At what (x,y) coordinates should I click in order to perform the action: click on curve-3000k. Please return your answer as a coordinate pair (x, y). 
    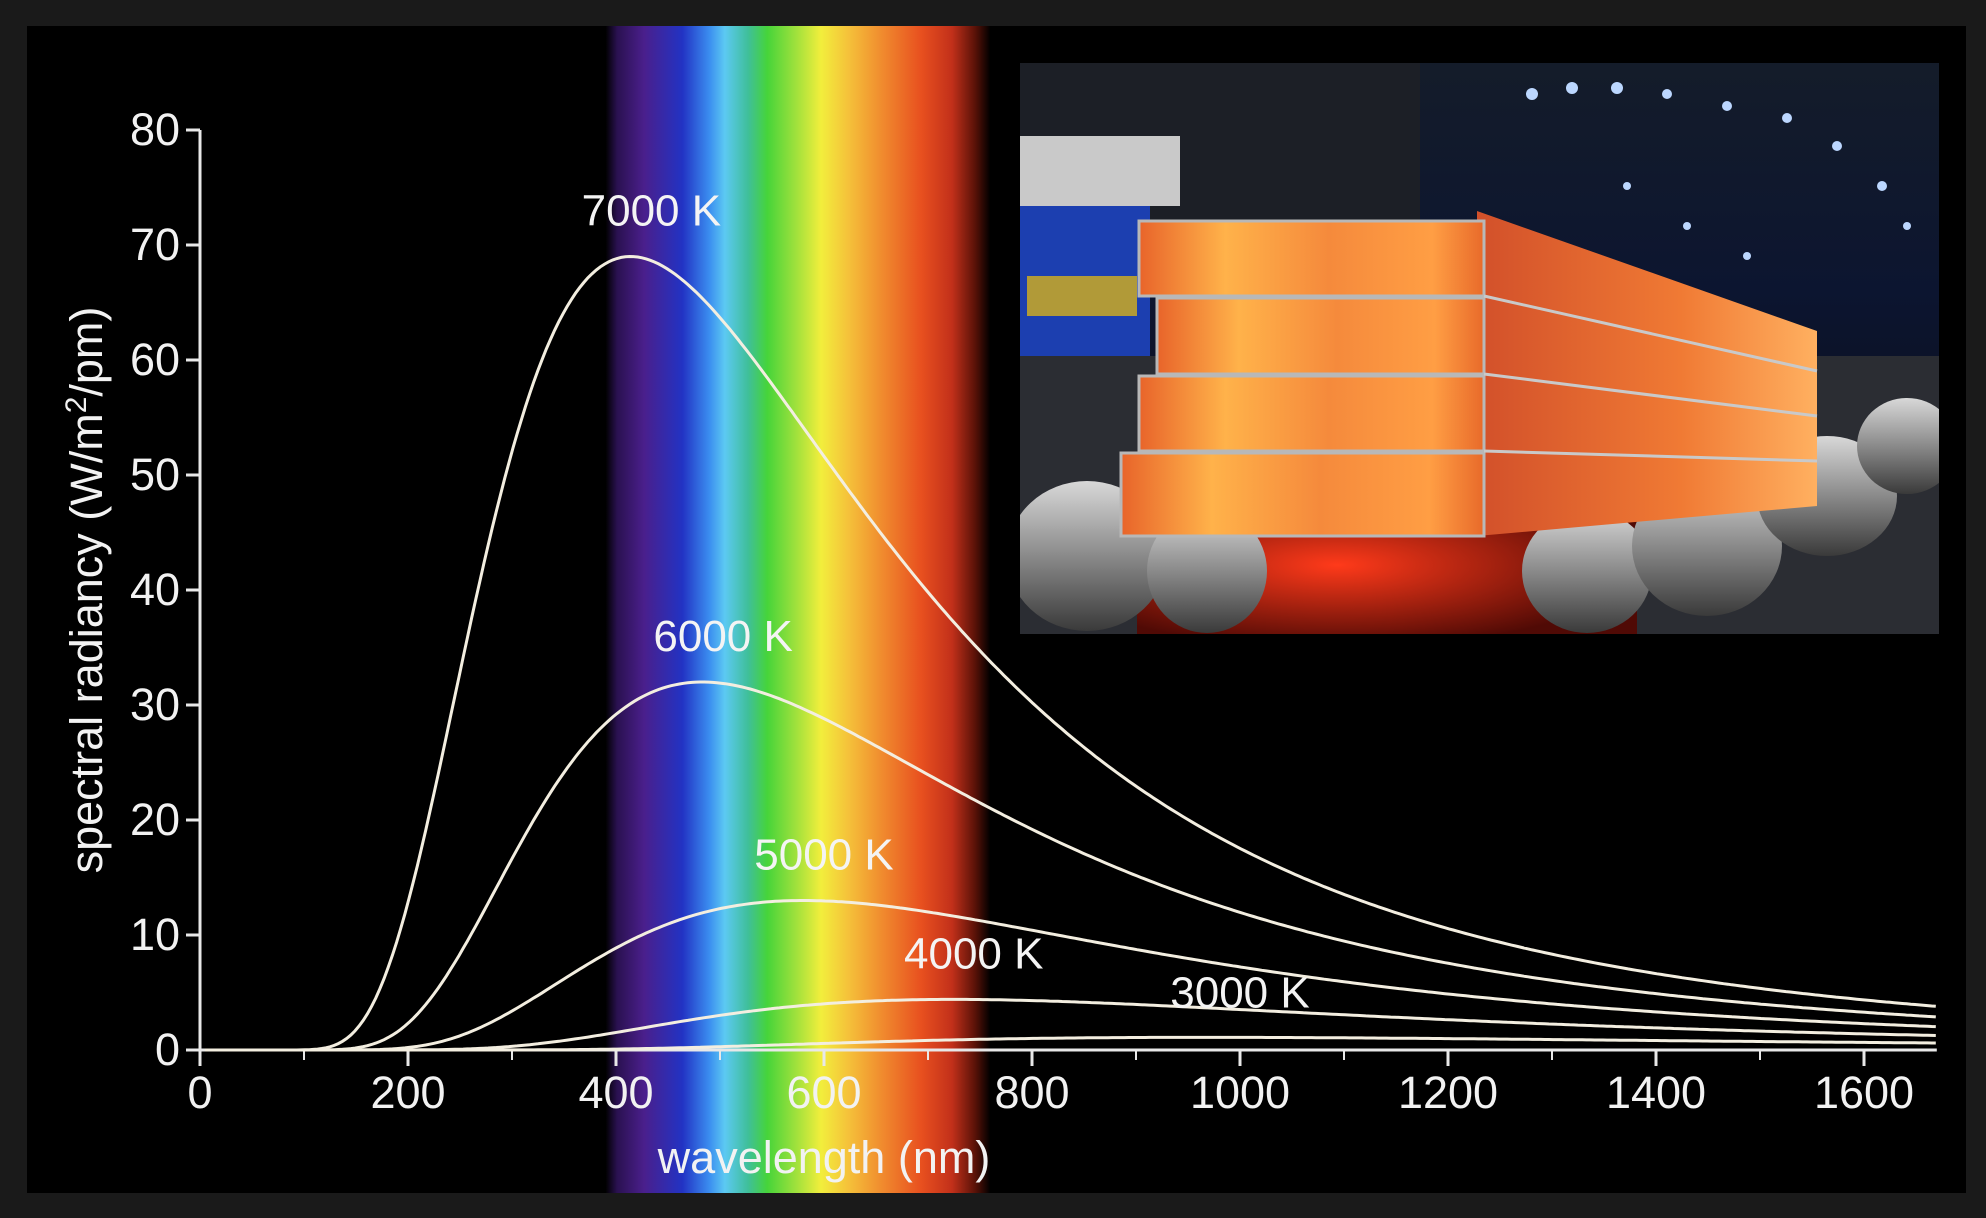
    Looking at the image, I should click on (1070, 1043).